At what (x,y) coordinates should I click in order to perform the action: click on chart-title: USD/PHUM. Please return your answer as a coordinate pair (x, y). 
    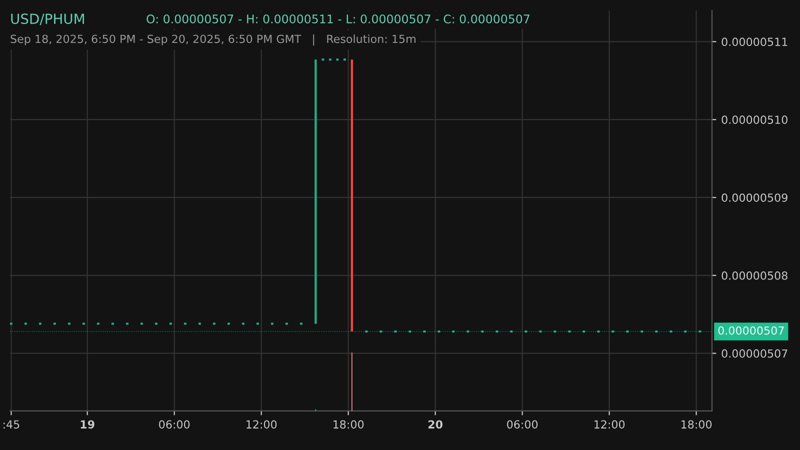
    Looking at the image, I should click on (47, 20).